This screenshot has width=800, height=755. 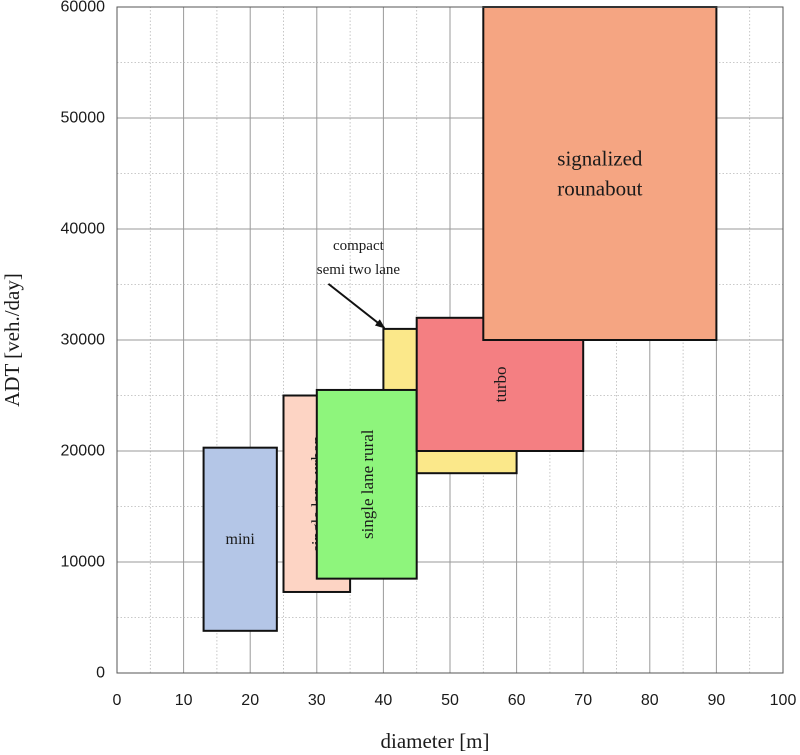 I want to click on y-tick-label: 30000, so click(x=83, y=340).